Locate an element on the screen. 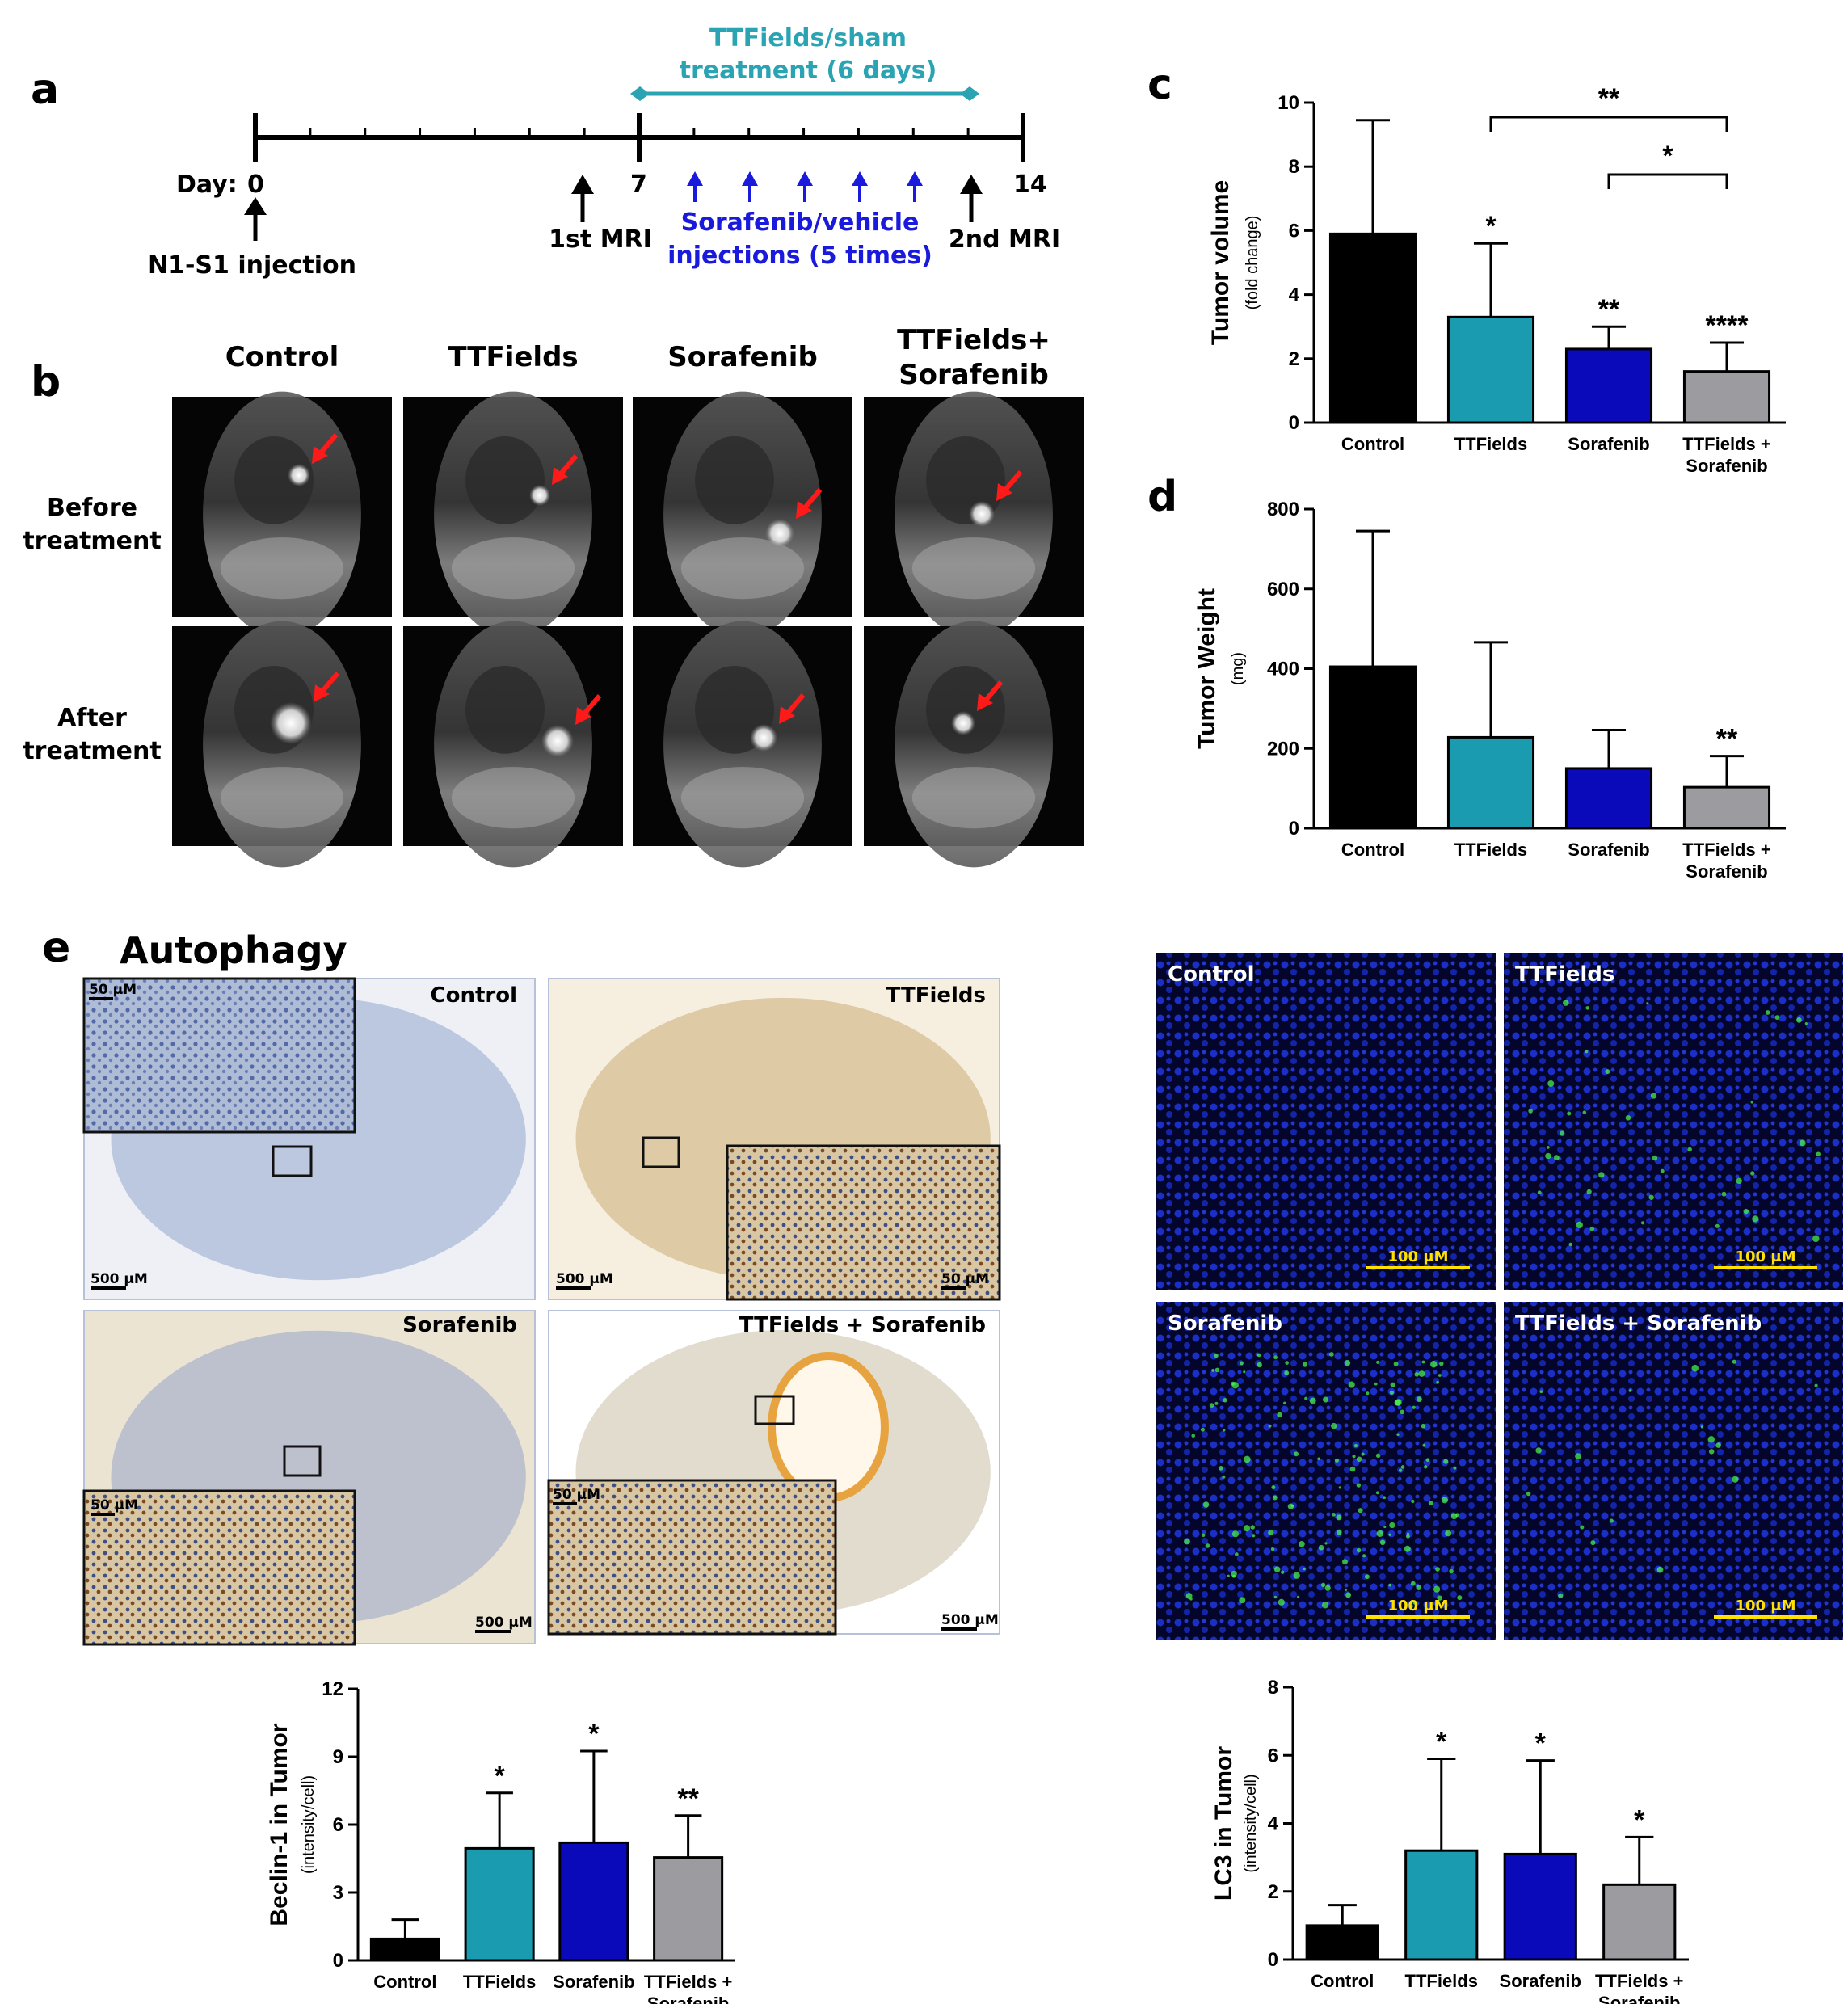  y-axis-label: LC3 in Tumor is located at coordinates (1223, 1823).